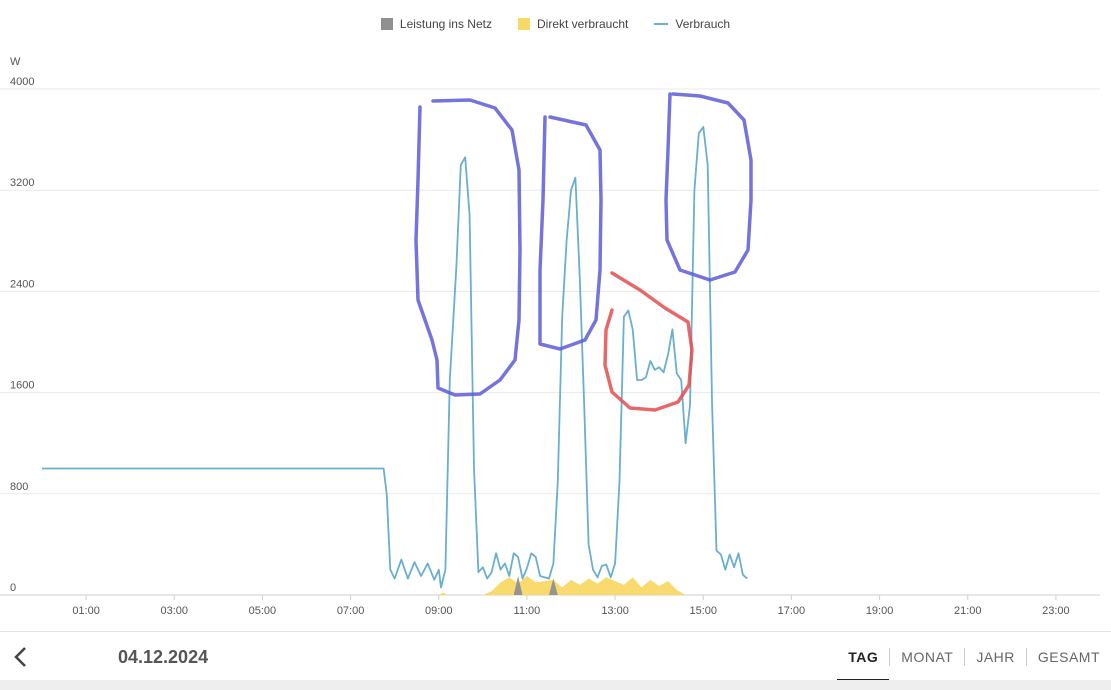 This screenshot has height=690, width=1111. What do you see at coordinates (439, 611) in the screenshot?
I see `x-tick-label: 09:00` at bounding box center [439, 611].